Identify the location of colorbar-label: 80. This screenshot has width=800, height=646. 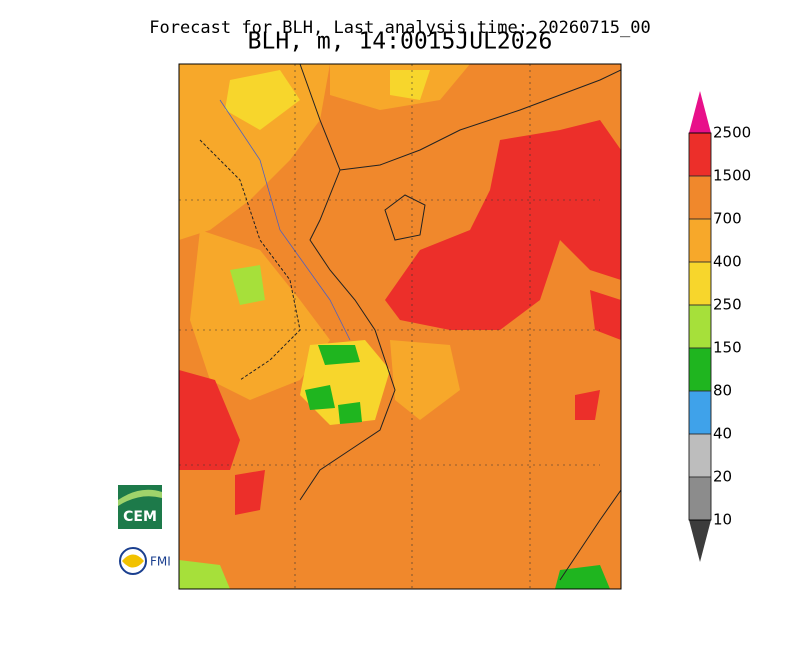
(722, 391).